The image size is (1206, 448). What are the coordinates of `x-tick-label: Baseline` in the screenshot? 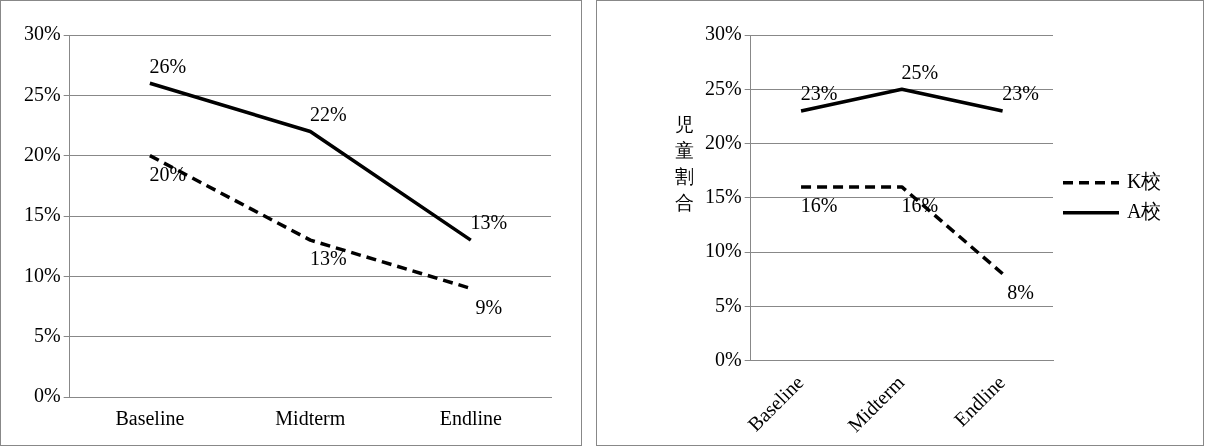 It's located at (150, 418).